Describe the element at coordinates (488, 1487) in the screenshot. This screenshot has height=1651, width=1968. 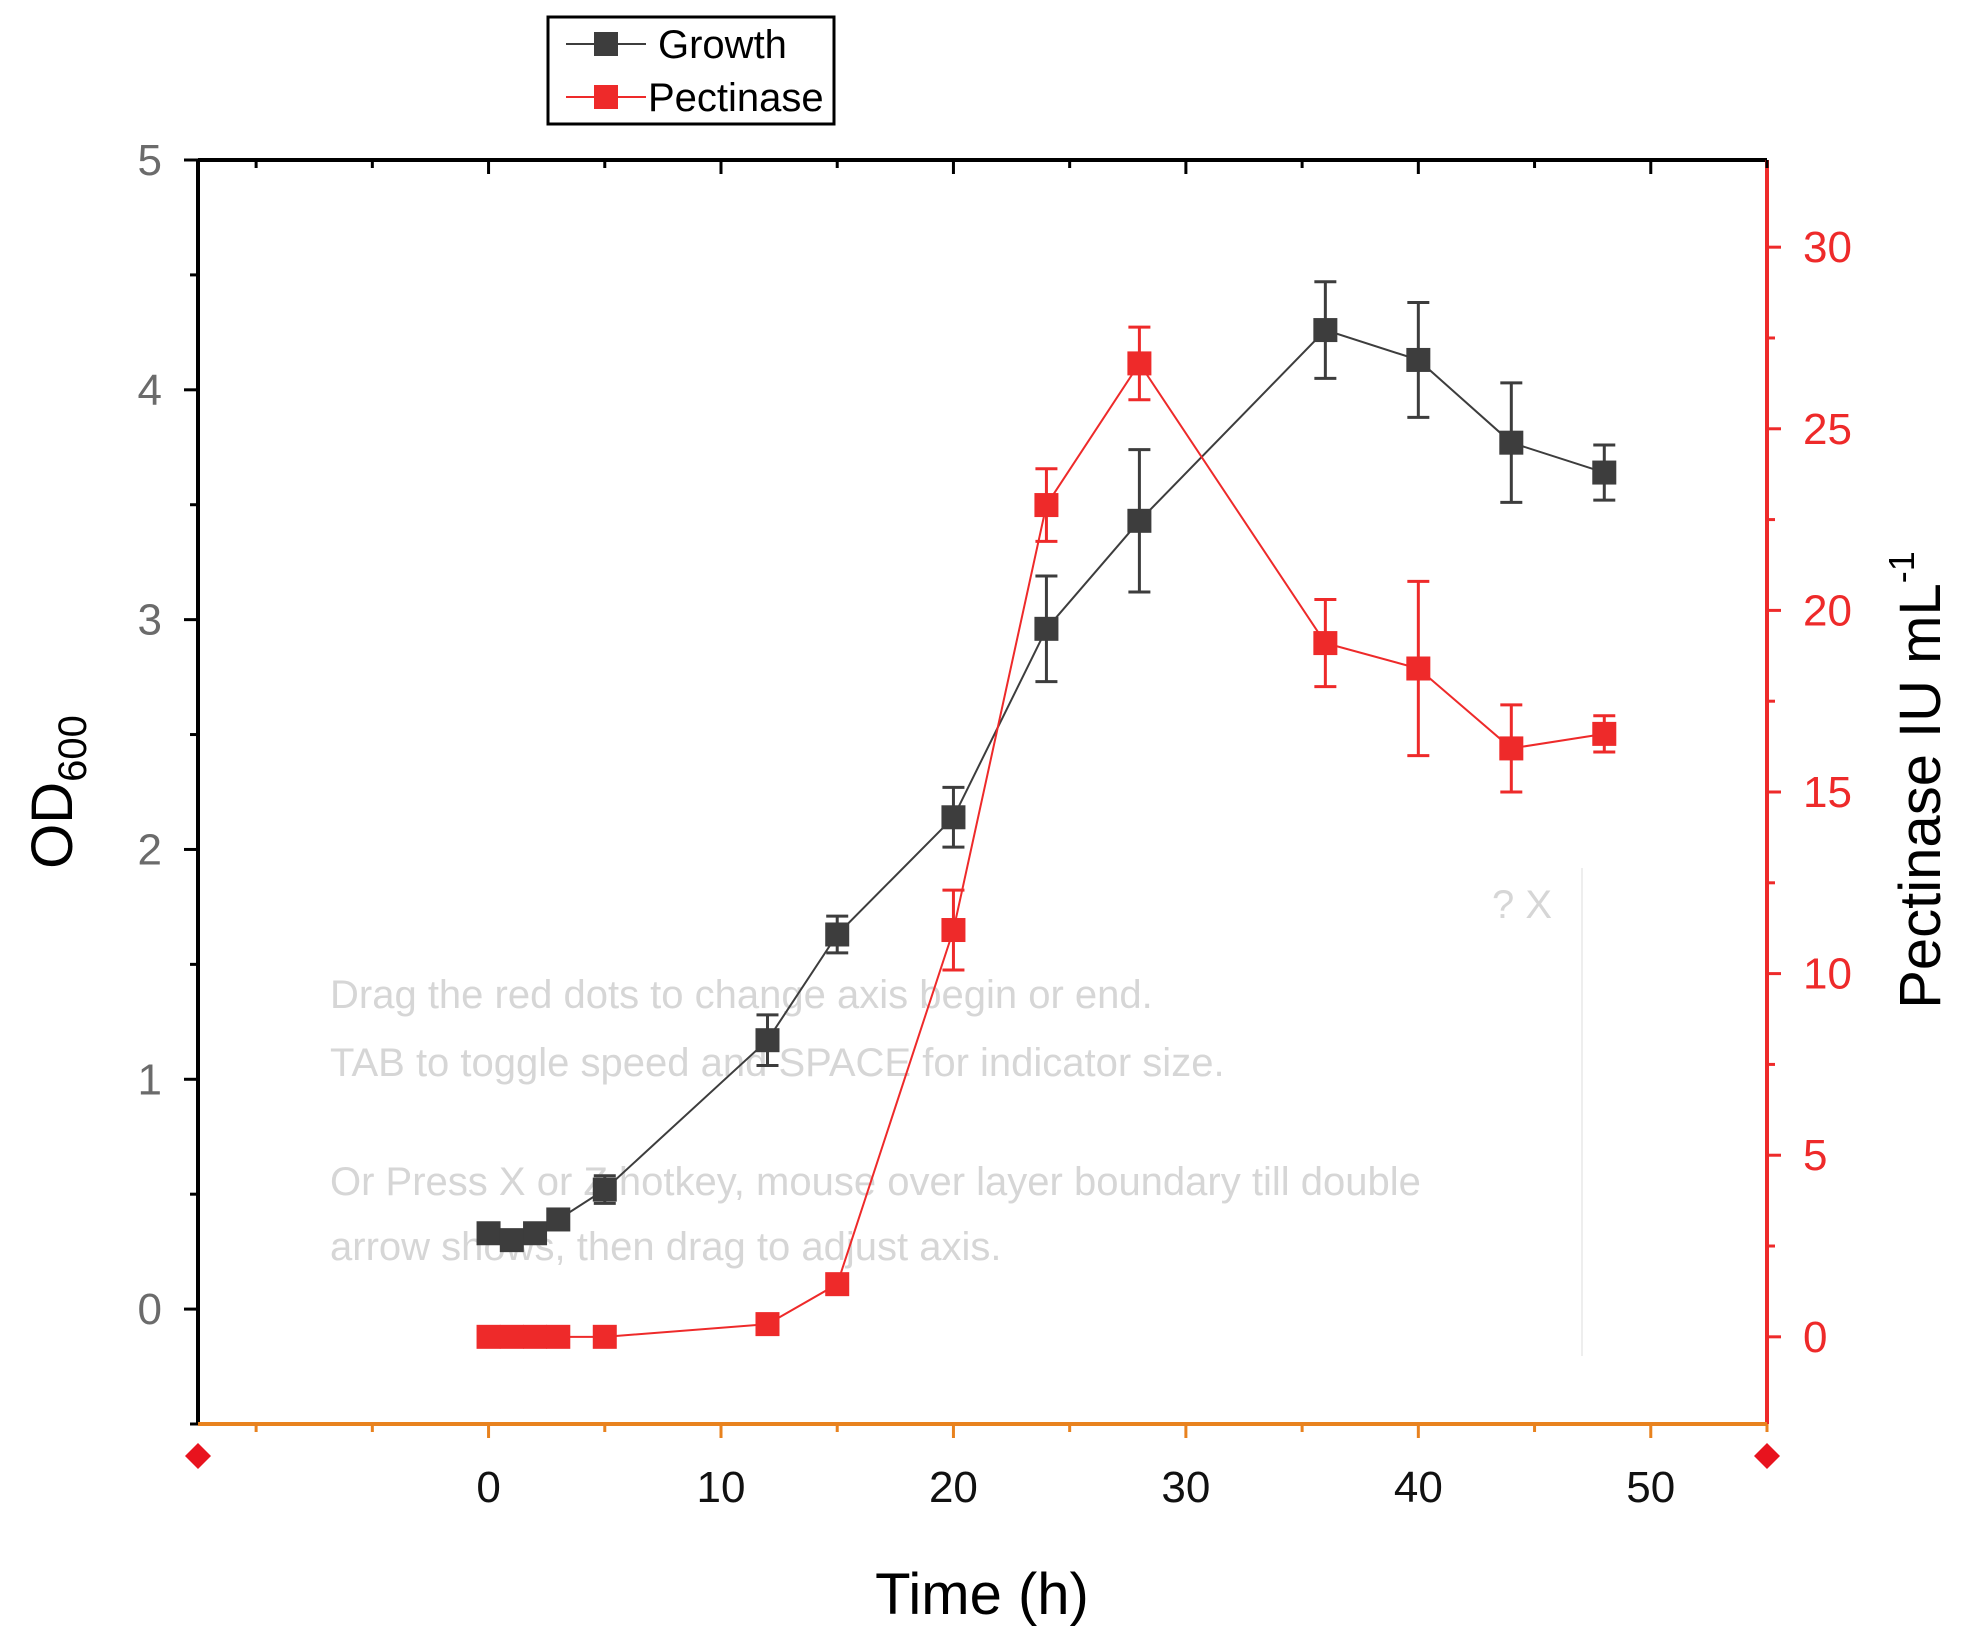
I see `x-tick-label: 0` at that location.